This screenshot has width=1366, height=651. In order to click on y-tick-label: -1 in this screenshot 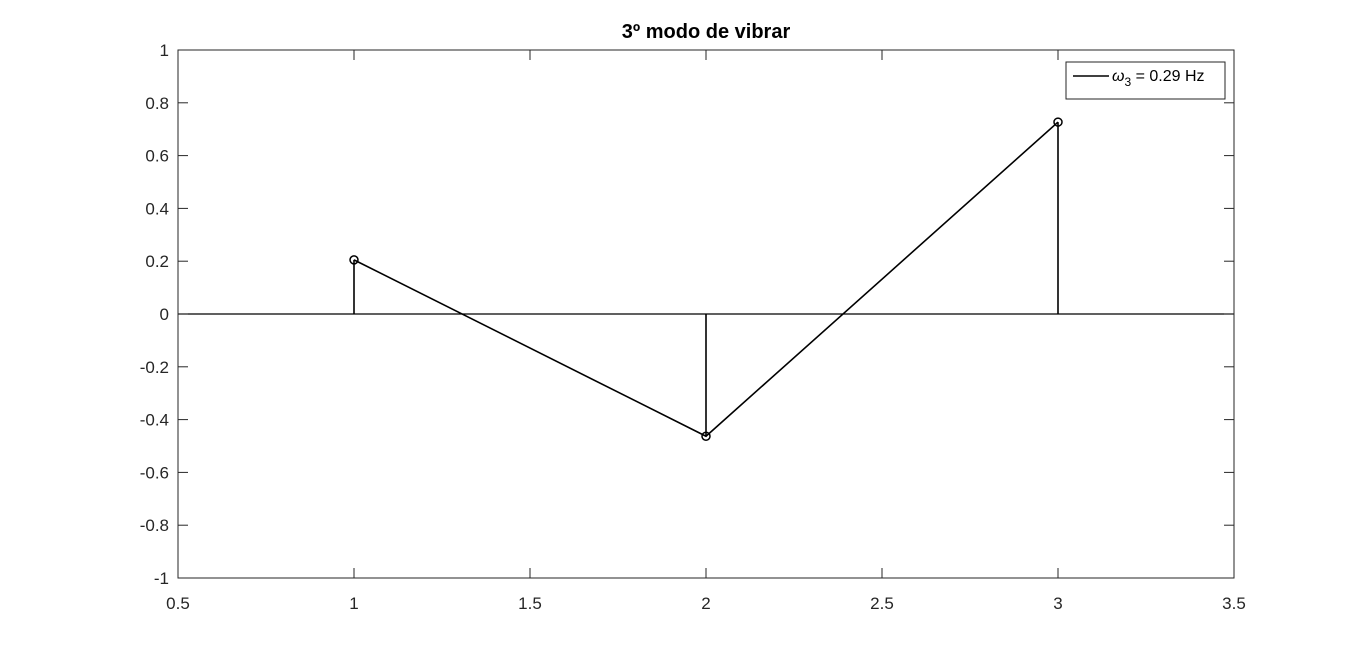, I will do `click(161, 578)`.